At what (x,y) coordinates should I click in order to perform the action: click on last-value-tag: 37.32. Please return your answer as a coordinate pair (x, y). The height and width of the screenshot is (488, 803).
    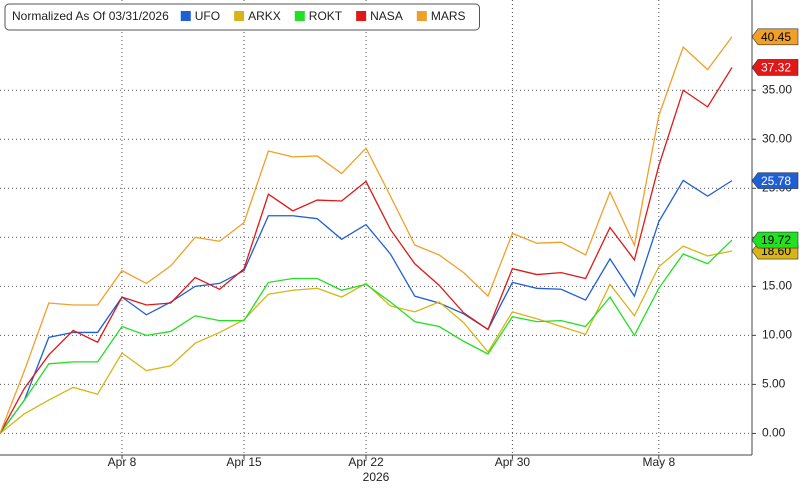
    Looking at the image, I should click on (775, 67).